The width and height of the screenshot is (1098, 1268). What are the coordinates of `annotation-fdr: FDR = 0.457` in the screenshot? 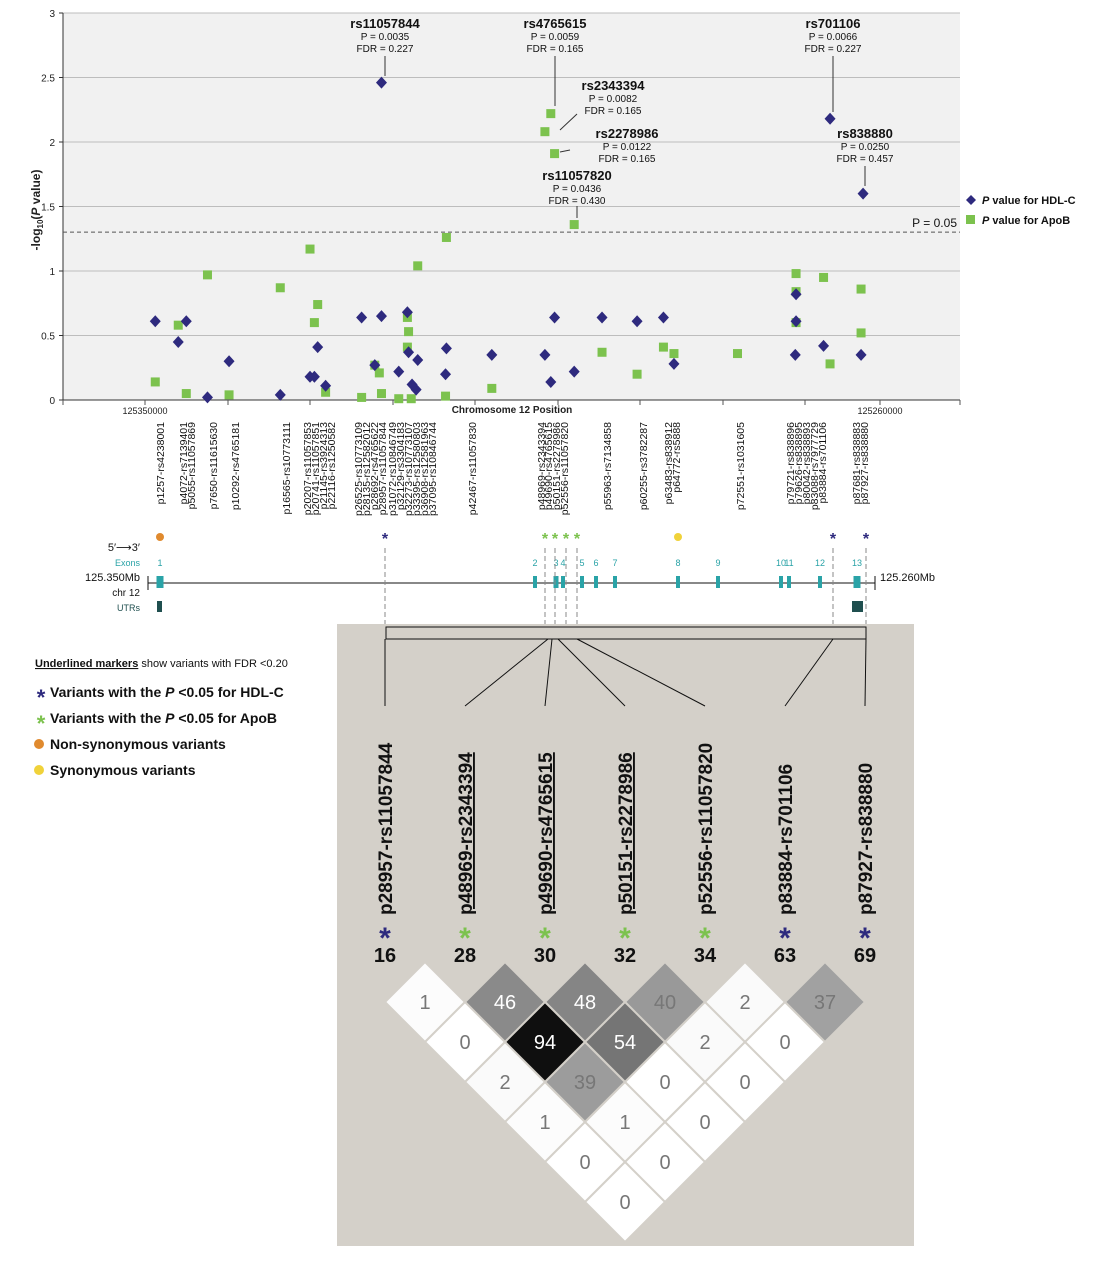 It's located at (865, 159).